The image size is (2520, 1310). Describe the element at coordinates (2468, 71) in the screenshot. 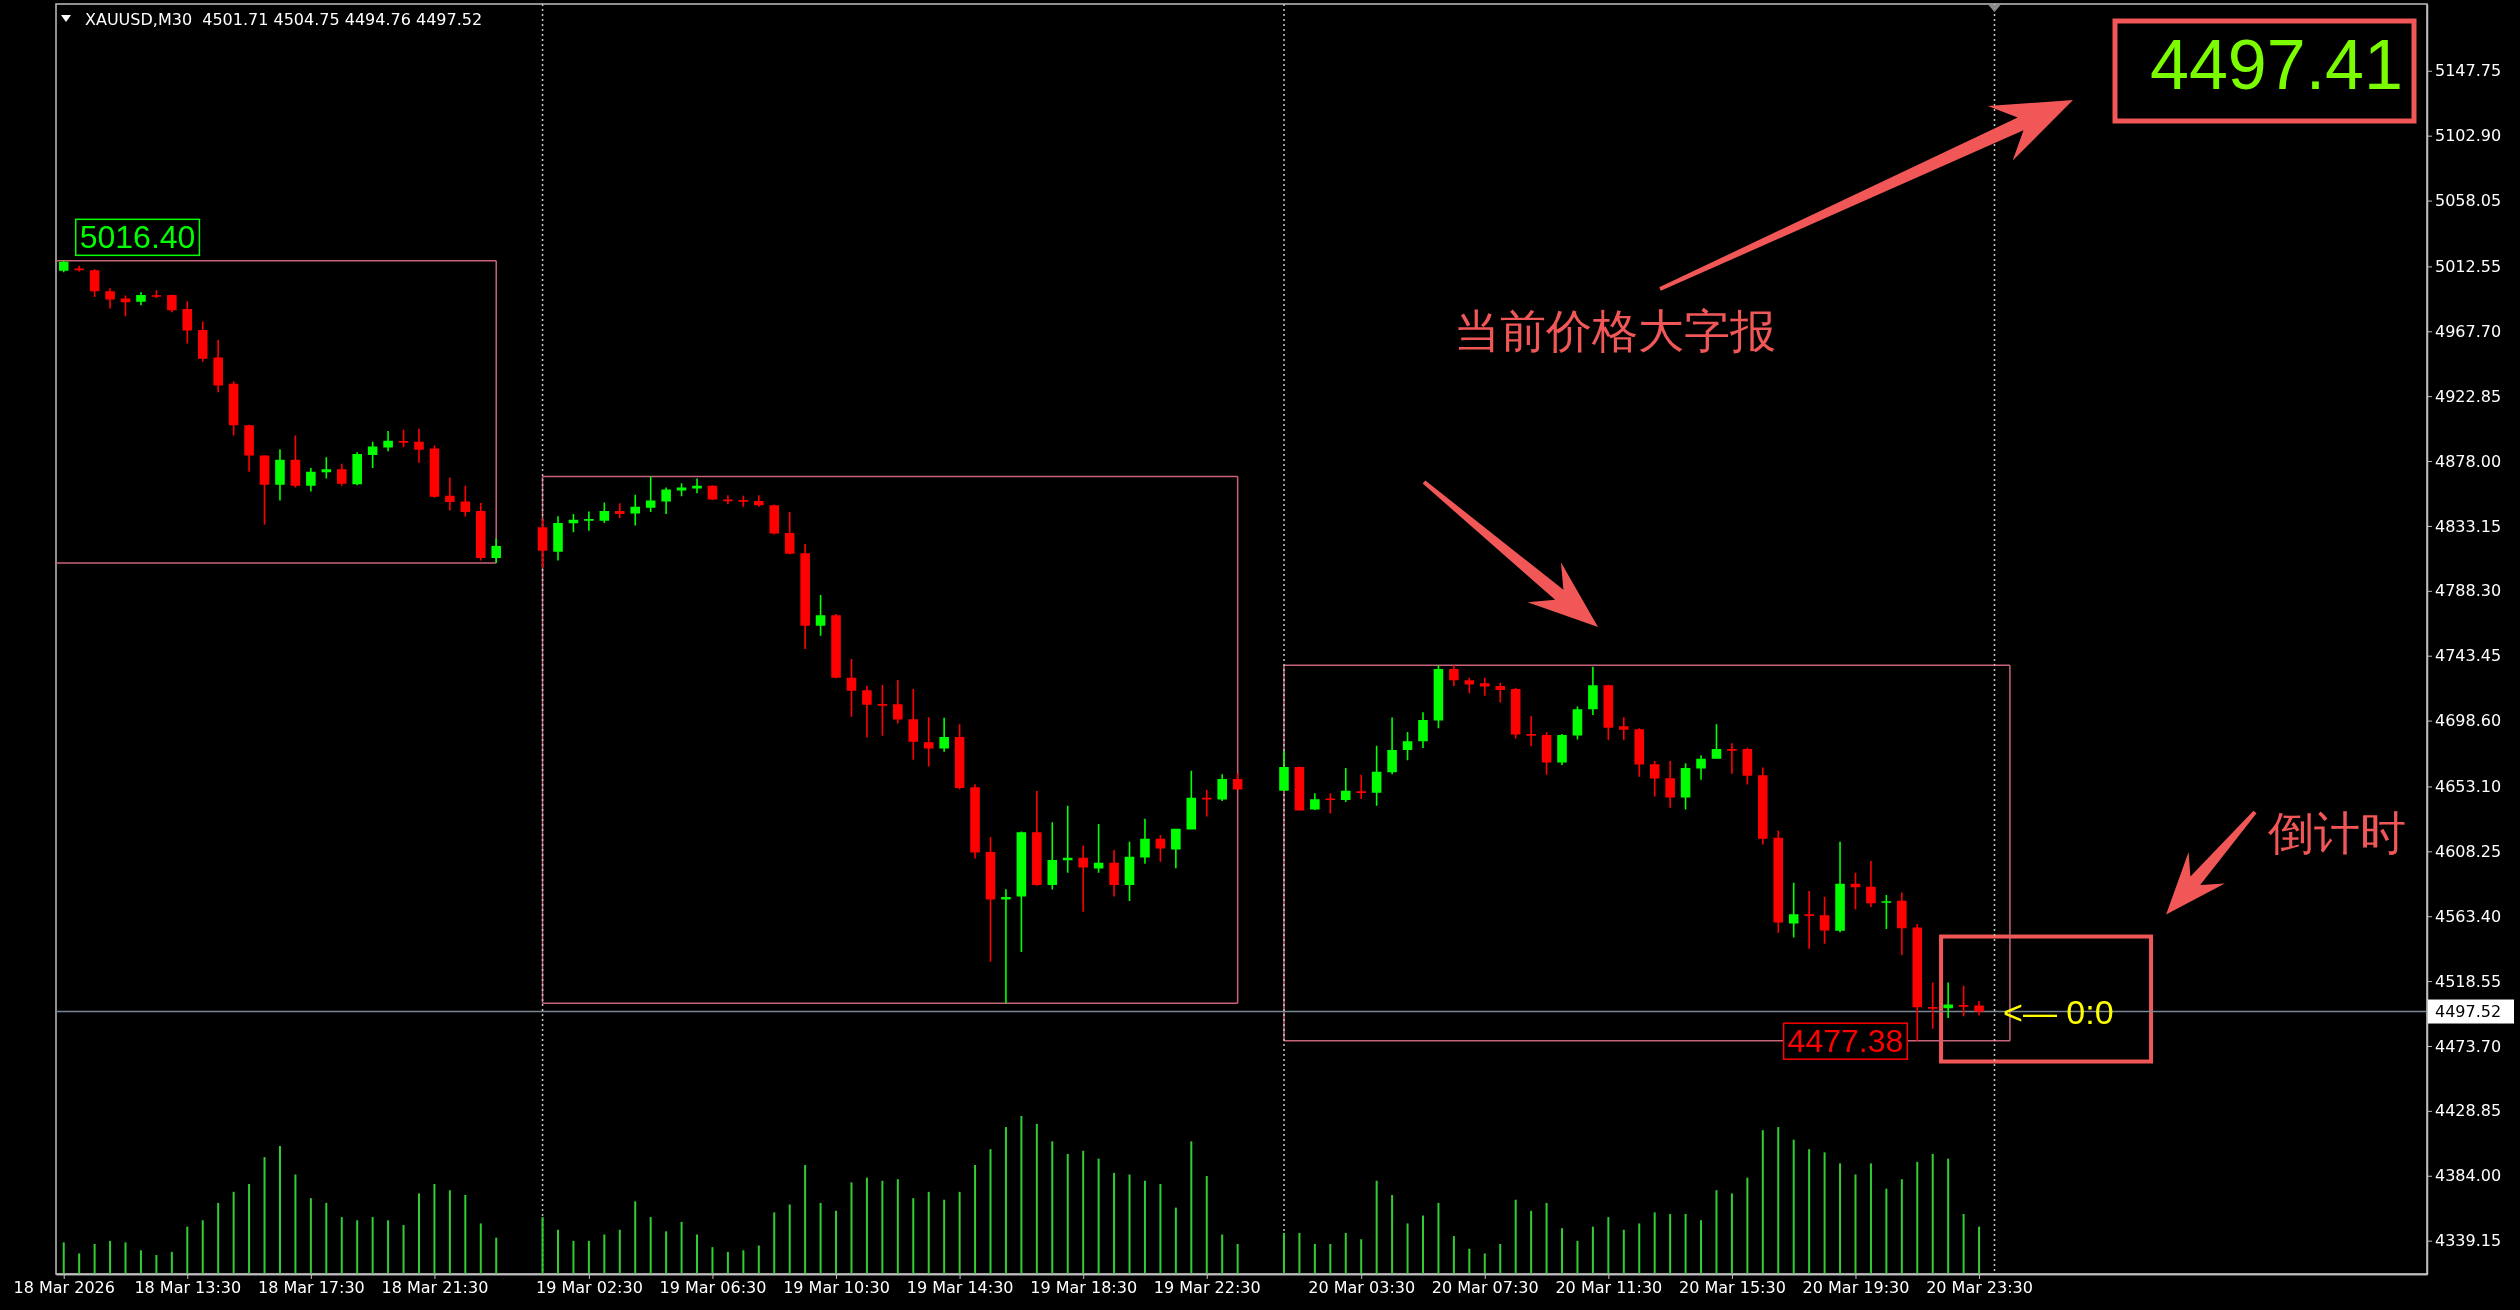

I see `y-tick-label: 5147.75` at that location.